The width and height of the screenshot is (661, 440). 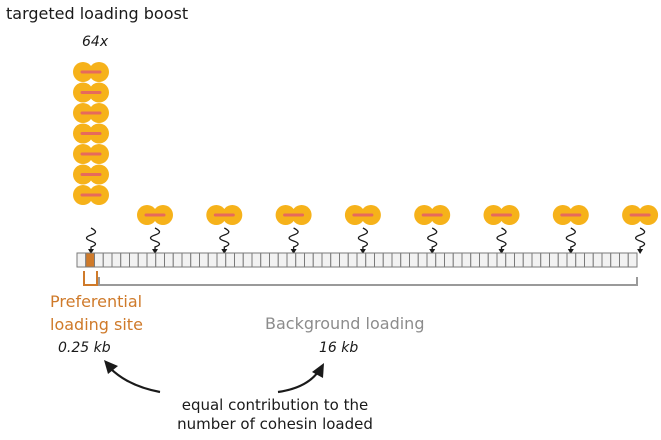 I want to click on preferential-label: Preferential loading site, so click(x=96, y=313).